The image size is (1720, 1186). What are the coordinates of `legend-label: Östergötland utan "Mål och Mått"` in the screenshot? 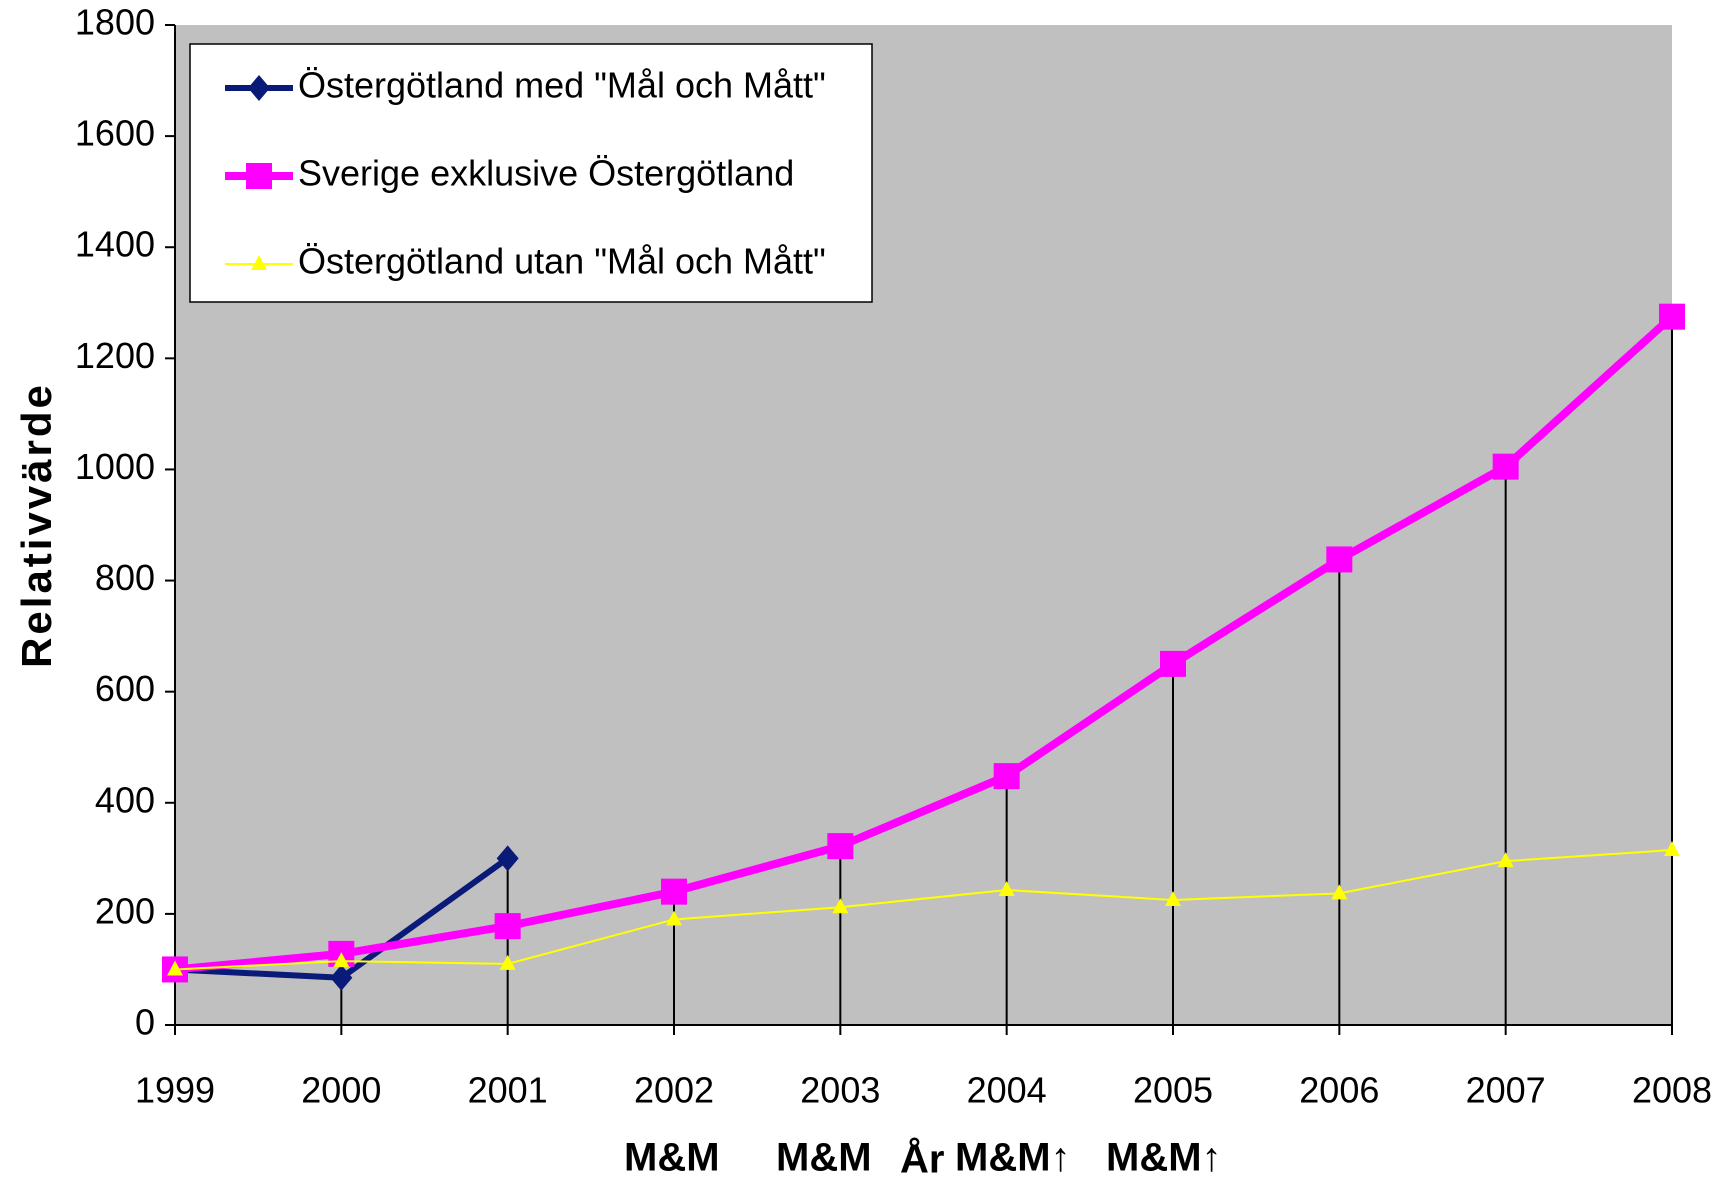 It's located at (562, 261).